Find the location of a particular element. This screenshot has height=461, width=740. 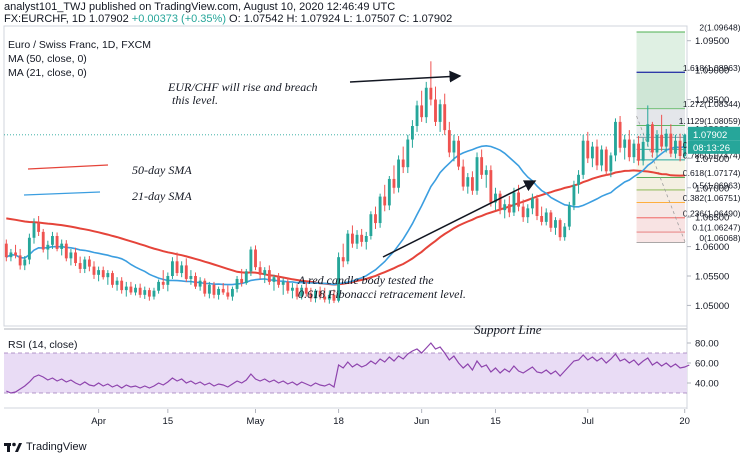

price-tag-box is located at coordinates (714, 133).